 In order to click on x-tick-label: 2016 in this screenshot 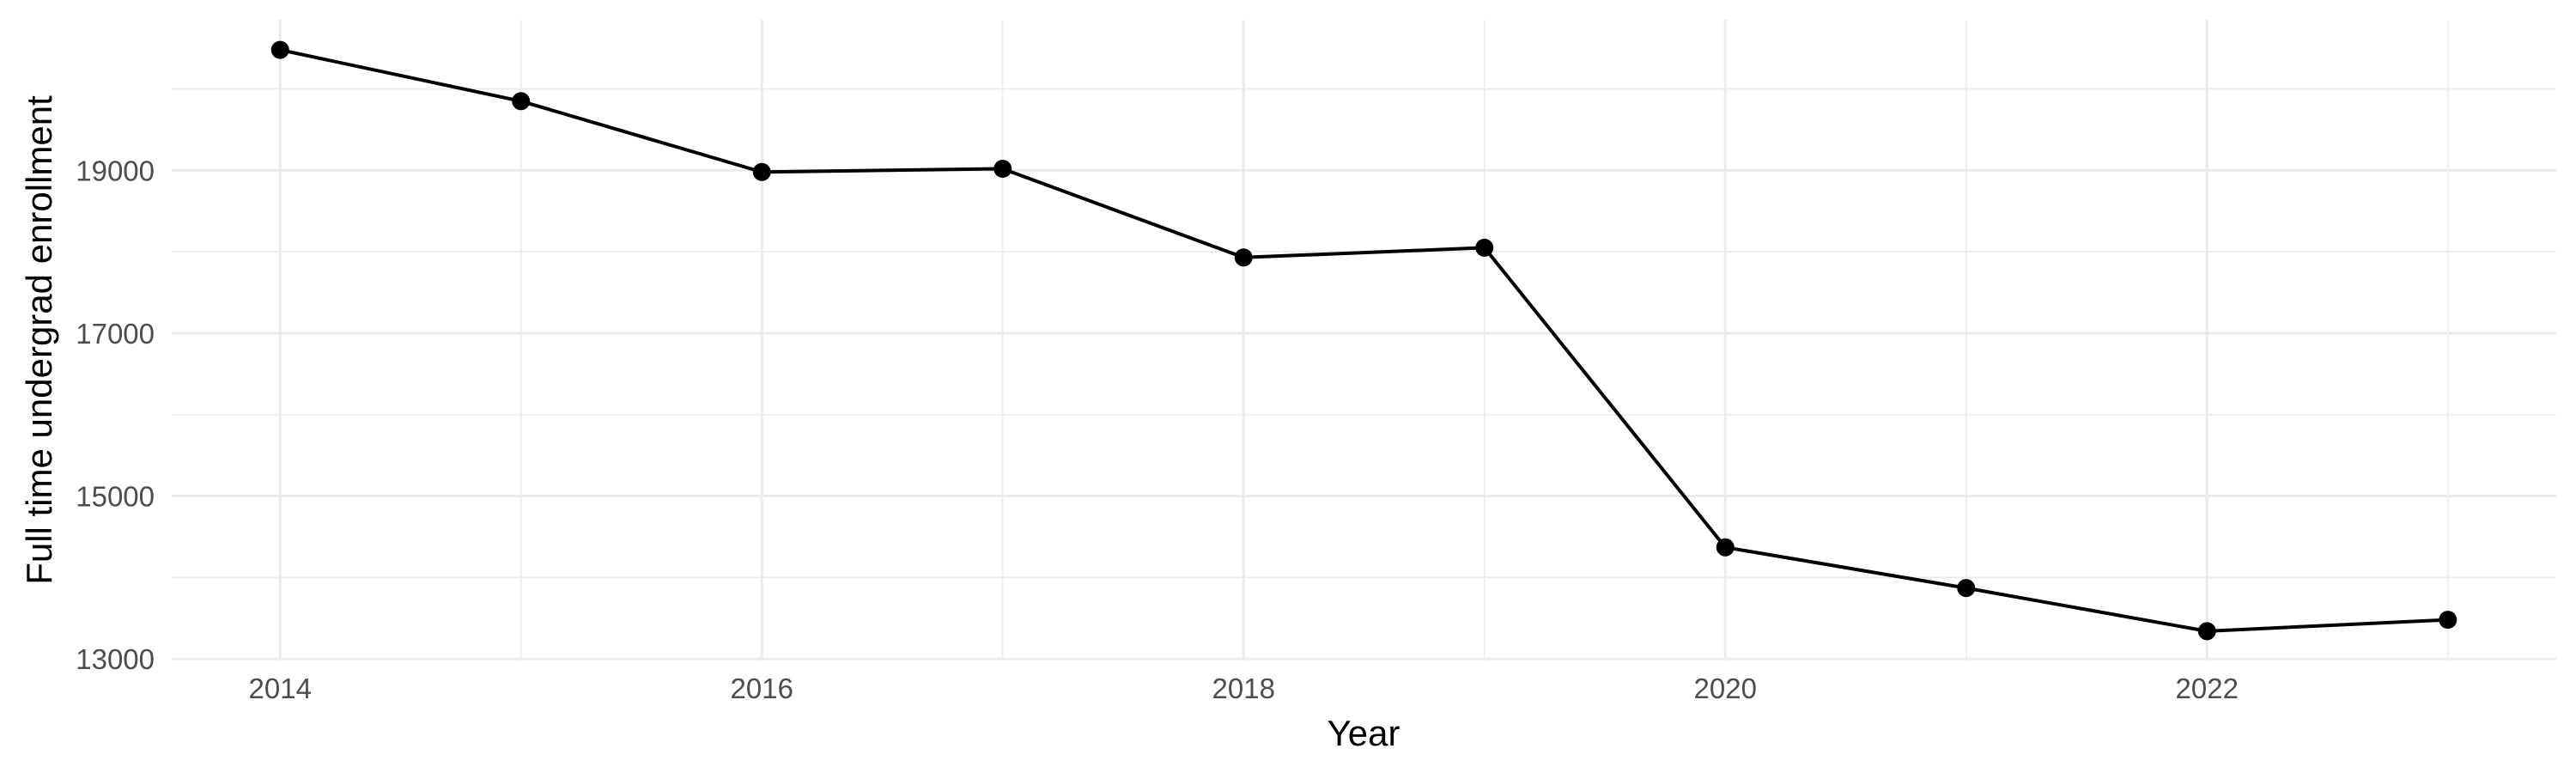, I will do `click(762, 688)`.